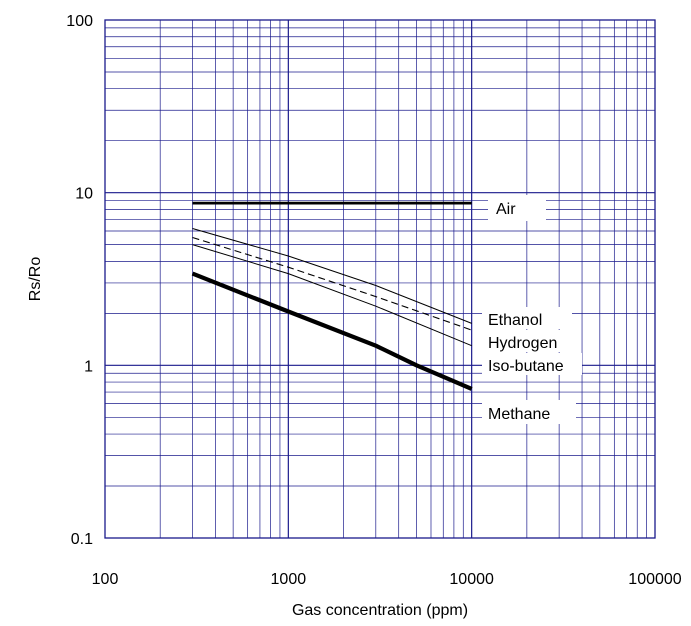 This screenshot has height=626, width=691. I want to click on series-label-bg-air, so click(517, 208).